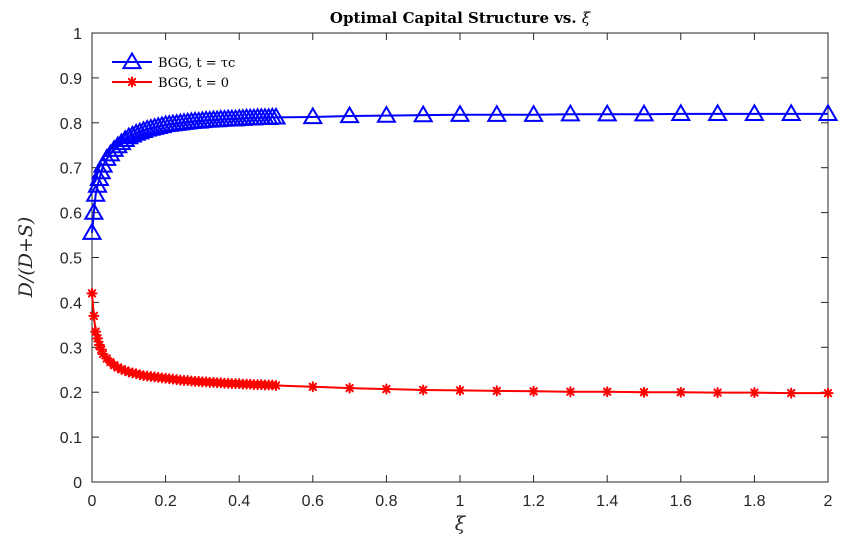 The width and height of the screenshot is (845, 539). What do you see at coordinates (71, 303) in the screenshot?
I see `y-tick-label: 0.4` at bounding box center [71, 303].